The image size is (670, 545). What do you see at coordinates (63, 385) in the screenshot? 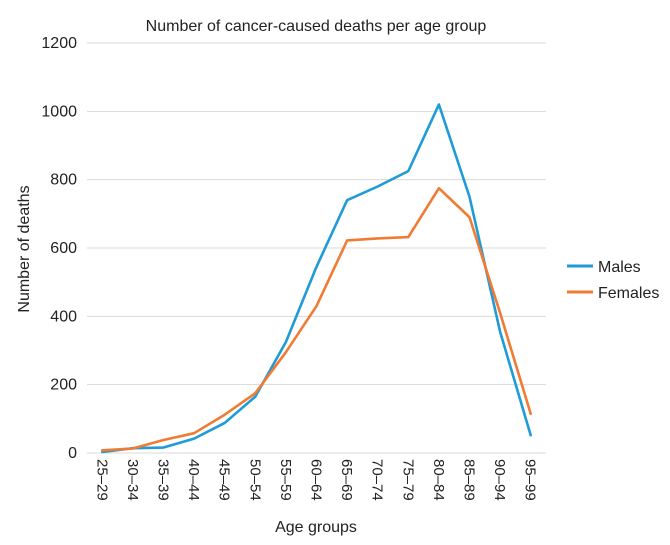
I see `y-tick-label: 200` at bounding box center [63, 385].